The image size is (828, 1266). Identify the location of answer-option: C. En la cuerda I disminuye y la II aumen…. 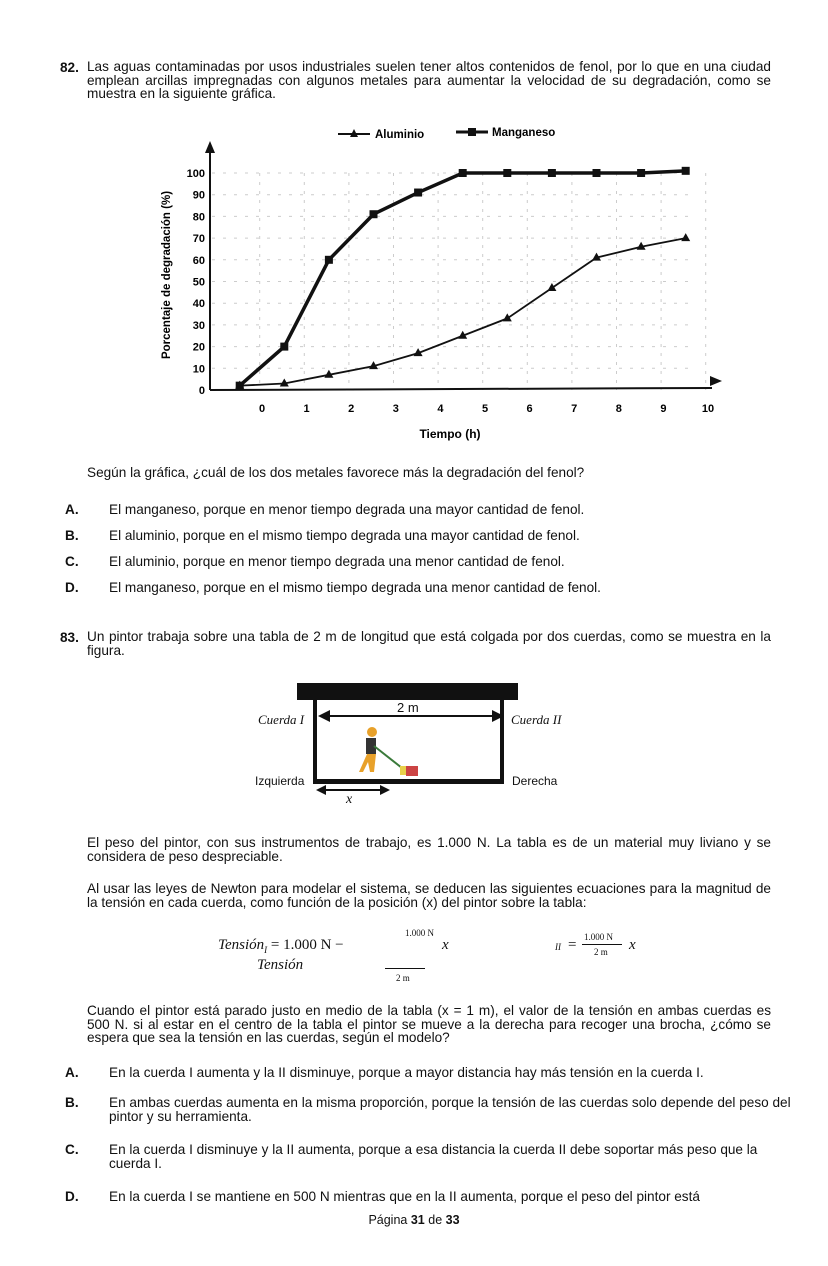
(429, 1156).